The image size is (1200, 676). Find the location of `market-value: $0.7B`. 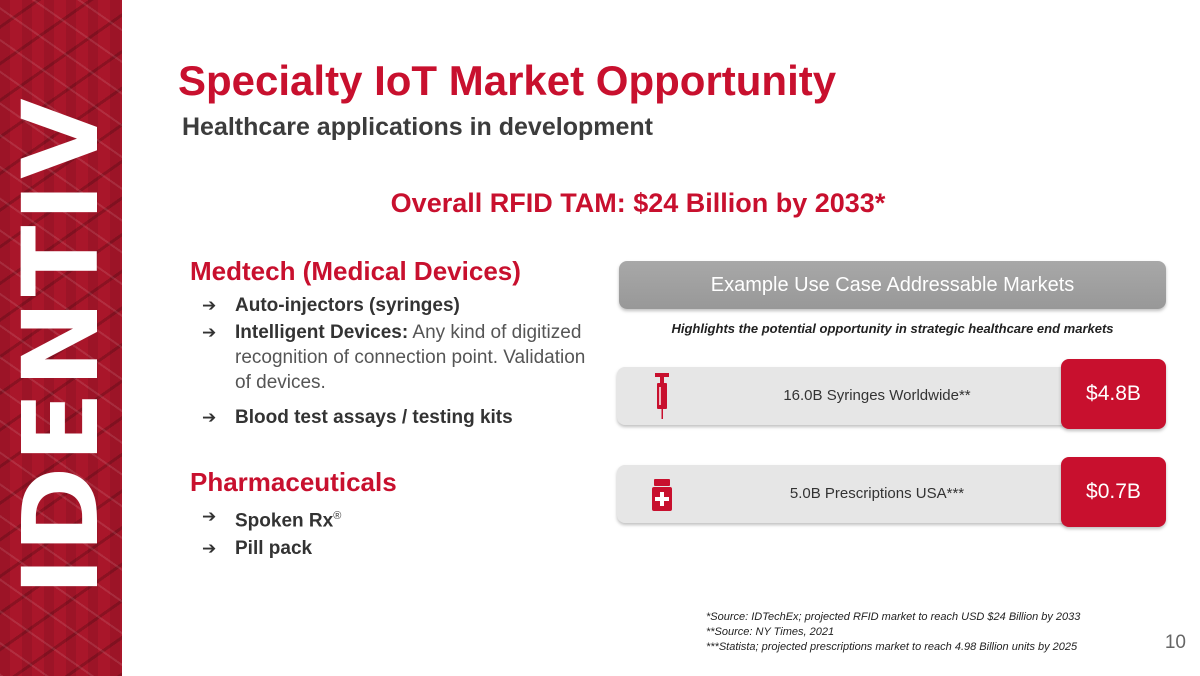

market-value: $0.7B is located at coordinates (1113, 492).